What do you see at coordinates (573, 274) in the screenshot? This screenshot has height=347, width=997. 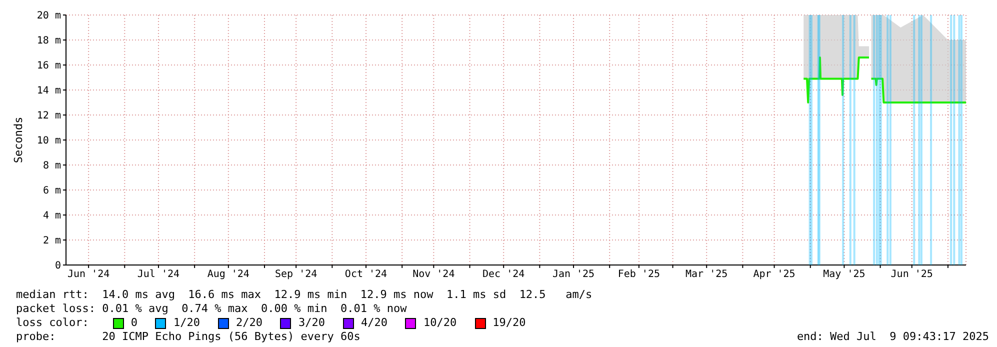 I see `x-tick-label: Jan '25` at bounding box center [573, 274].